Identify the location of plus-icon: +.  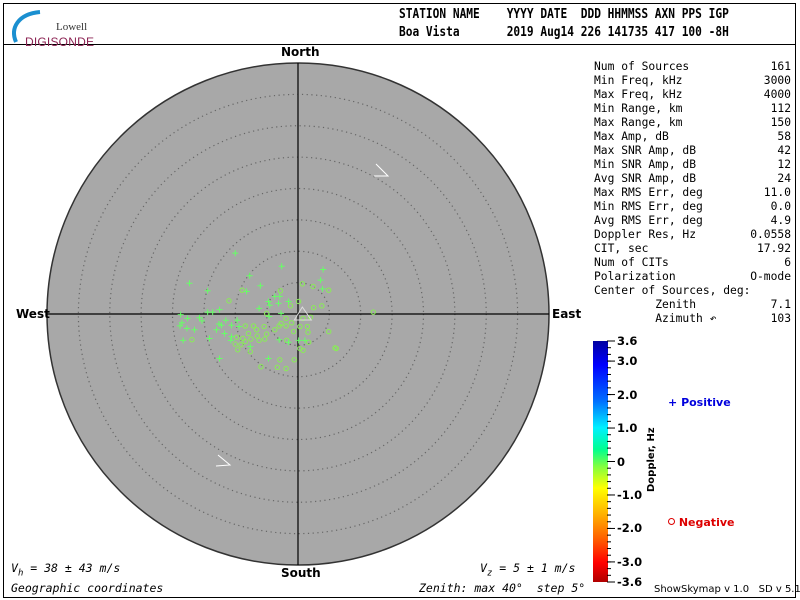
(673, 402).